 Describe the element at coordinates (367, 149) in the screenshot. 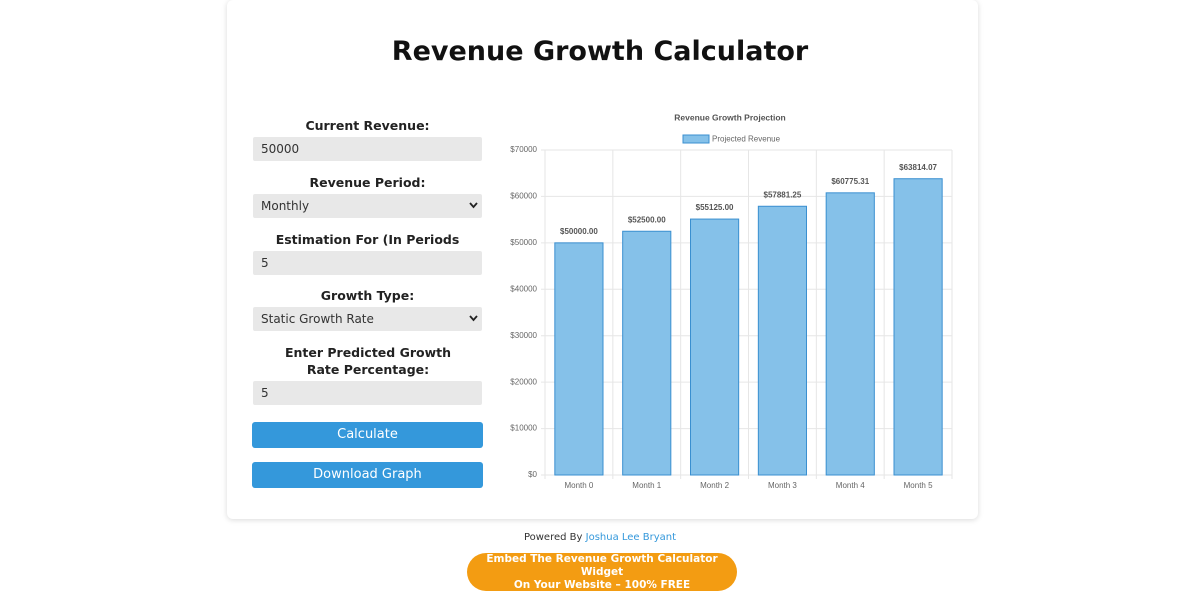

I see `input-box: 50000` at that location.